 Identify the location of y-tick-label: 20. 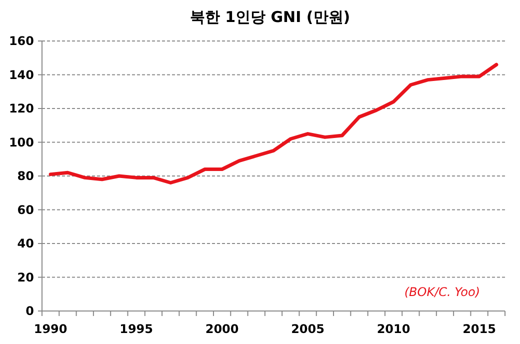
(25, 277).